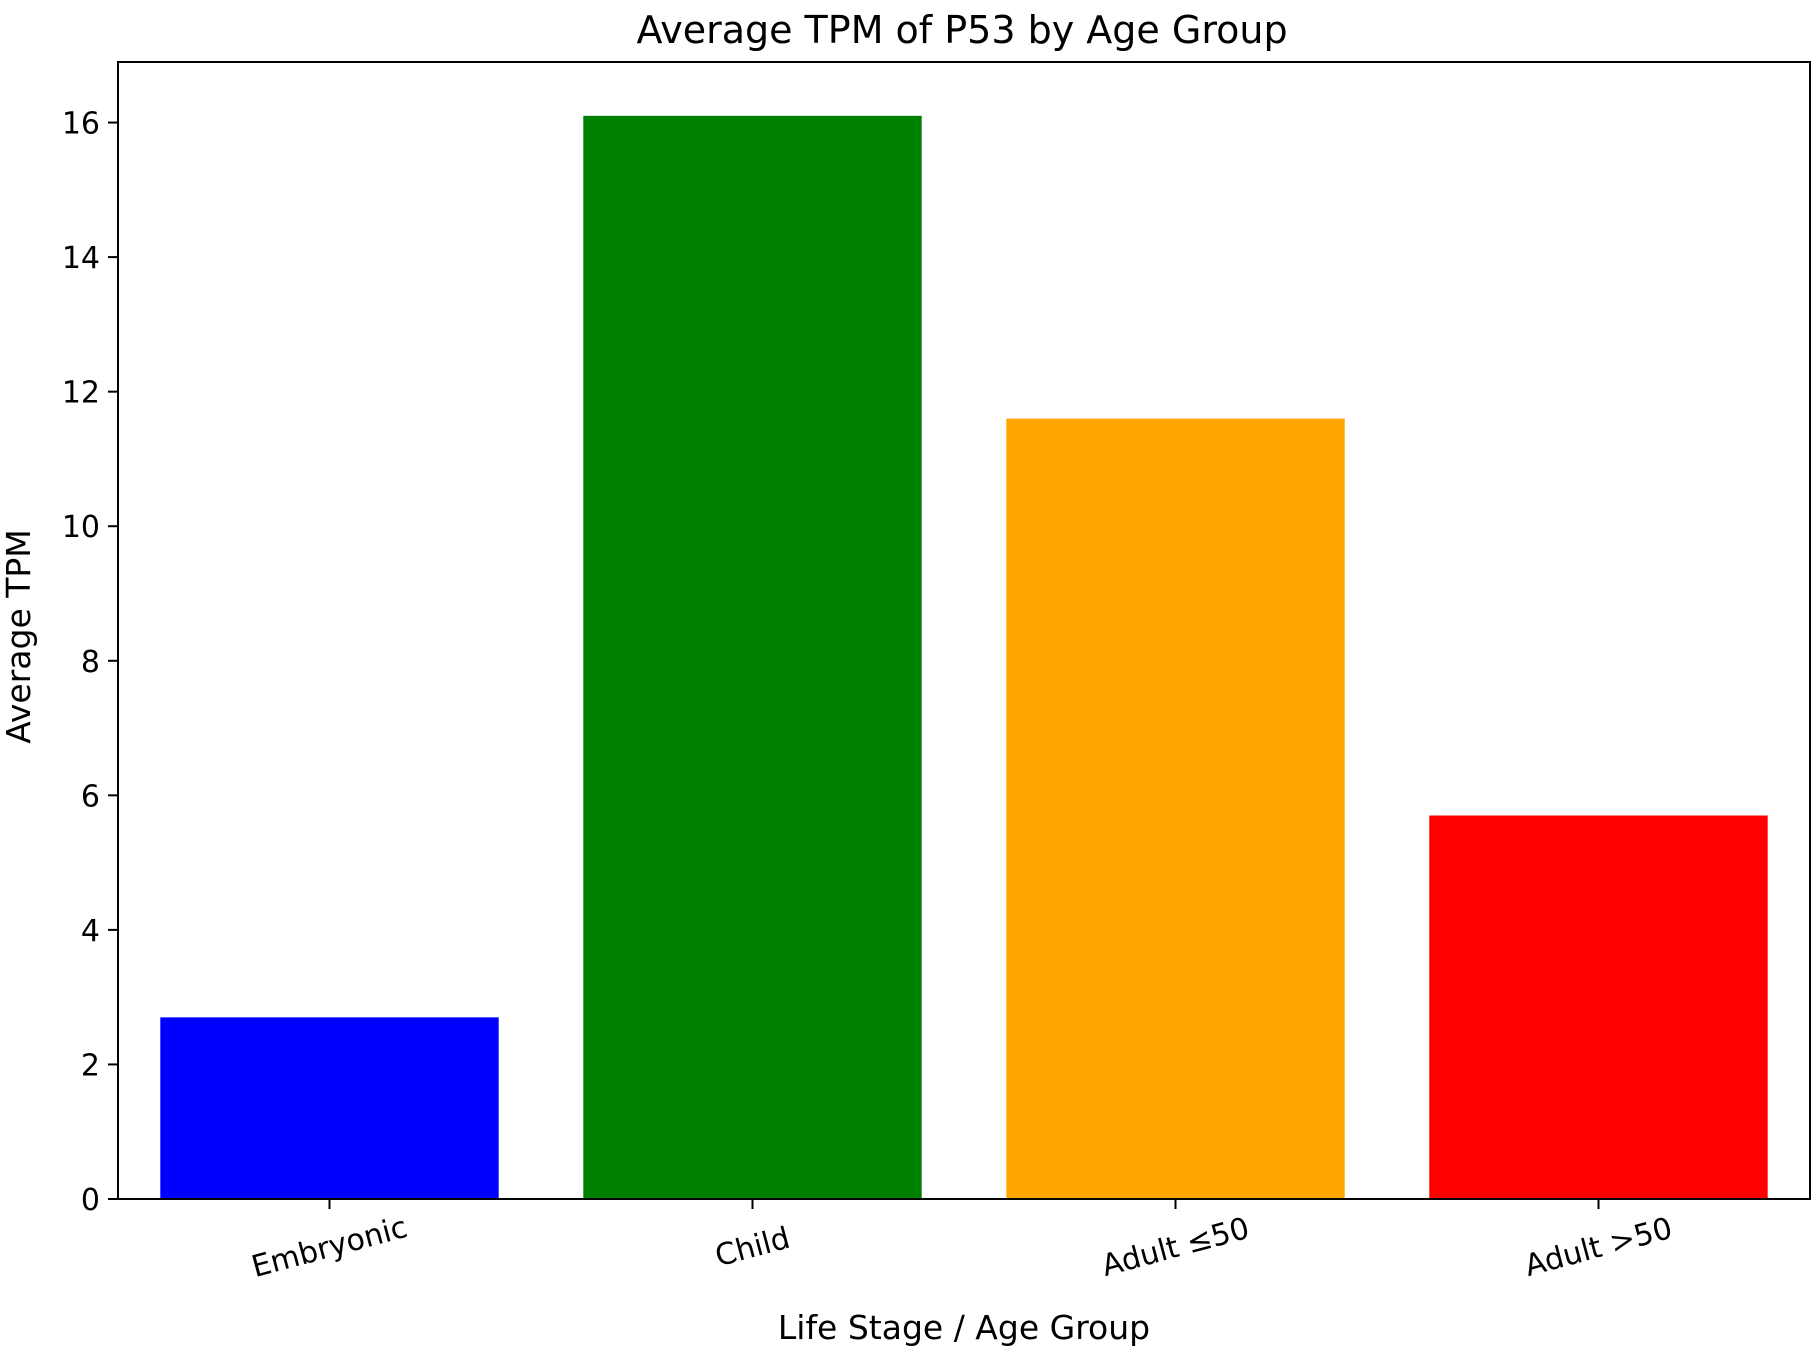 This screenshot has height=1357, width=1815. I want to click on x-axis-label: Life Stage / Age Group, so click(964, 1327).